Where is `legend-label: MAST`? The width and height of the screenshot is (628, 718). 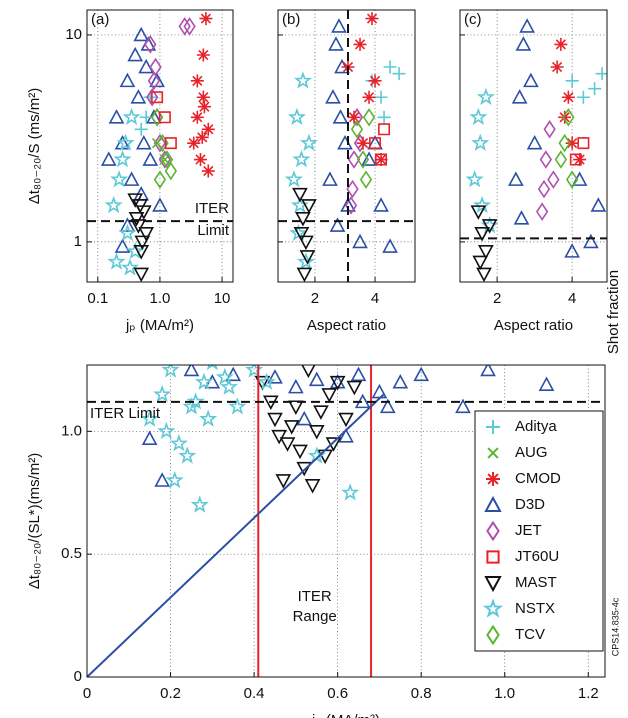
legend-label: MAST is located at coordinates (536, 582).